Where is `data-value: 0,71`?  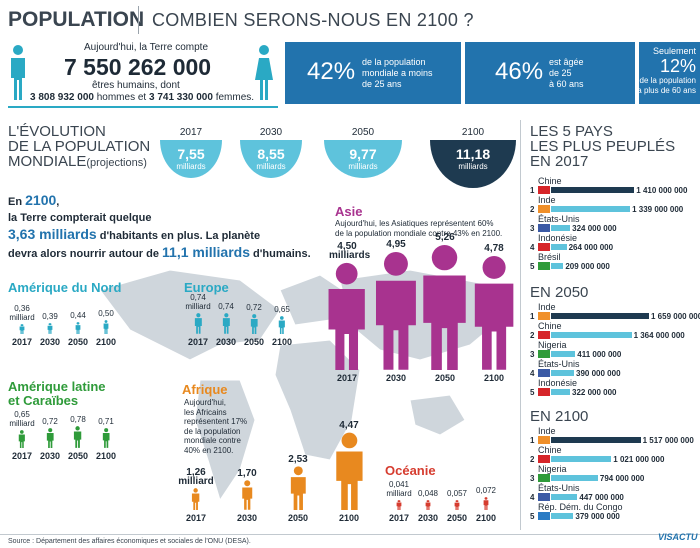
data-value: 0,71 is located at coordinates (106, 422).